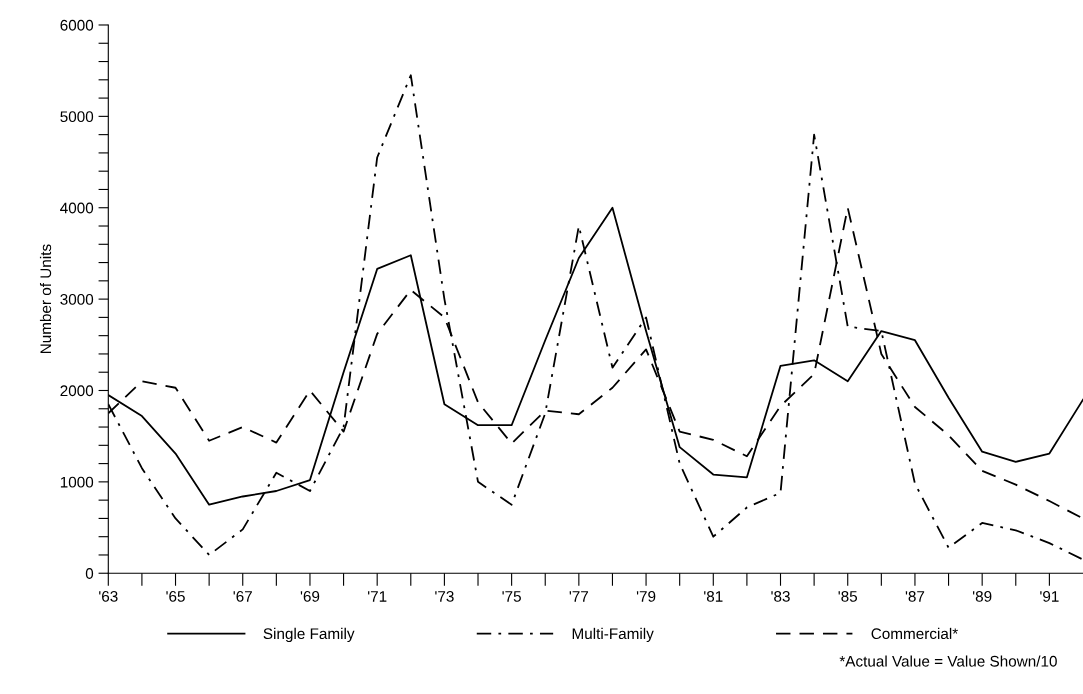 The width and height of the screenshot is (1083, 694). What do you see at coordinates (780, 596) in the screenshot?
I see `x-tick-label: '83` at bounding box center [780, 596].